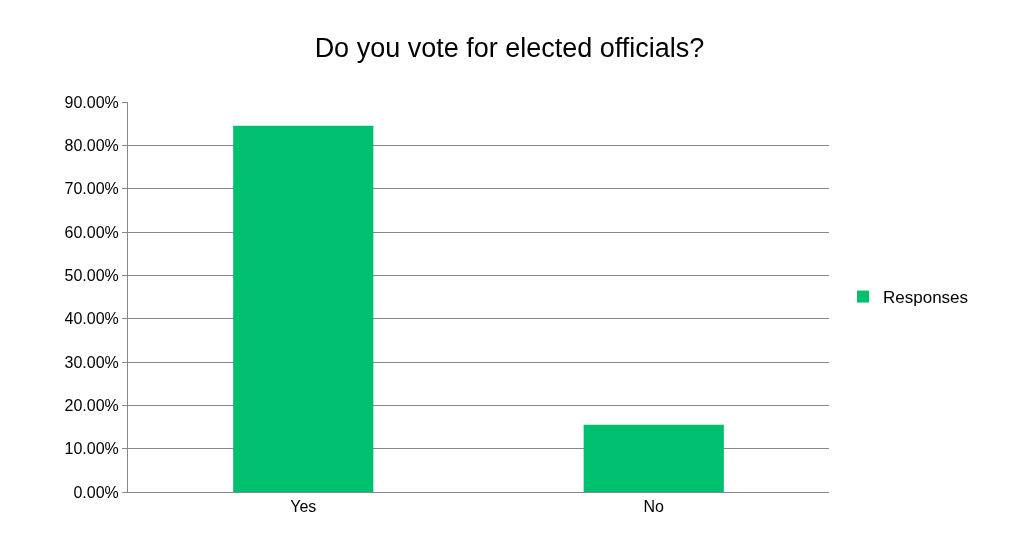 The image size is (1019, 548). I want to click on legend-label: Responses, so click(926, 298).